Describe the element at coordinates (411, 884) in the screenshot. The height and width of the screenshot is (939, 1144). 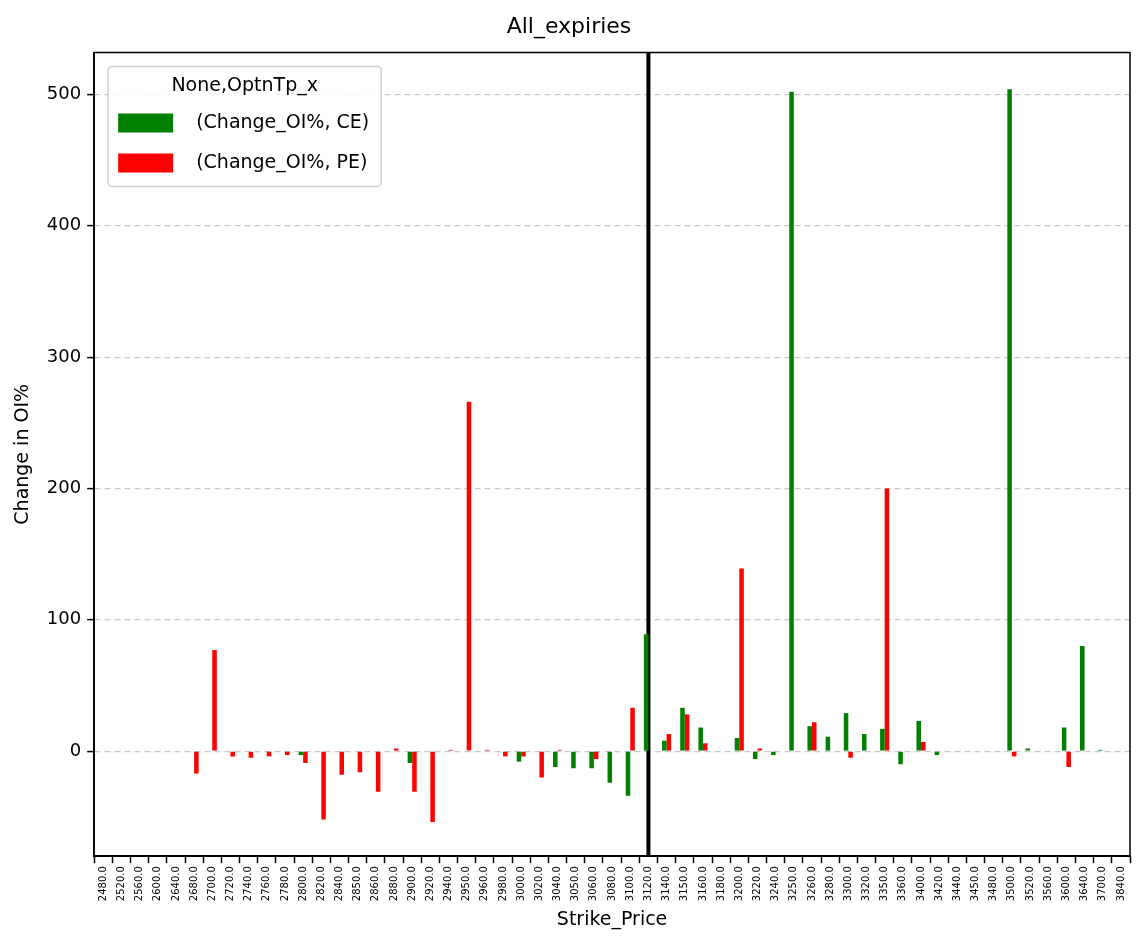
I see `x-tick-label: 2900.0` at that location.